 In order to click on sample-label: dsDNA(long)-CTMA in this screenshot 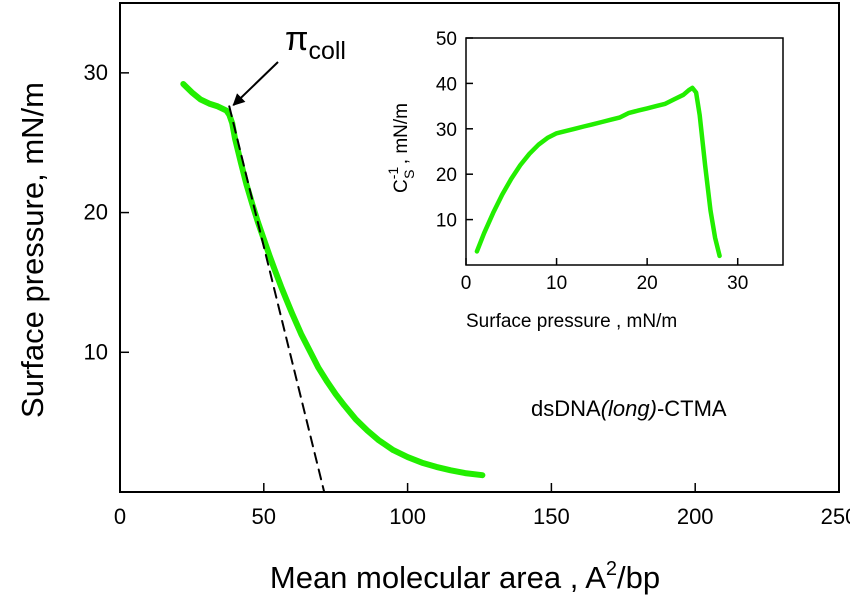, I will do `click(629, 408)`.